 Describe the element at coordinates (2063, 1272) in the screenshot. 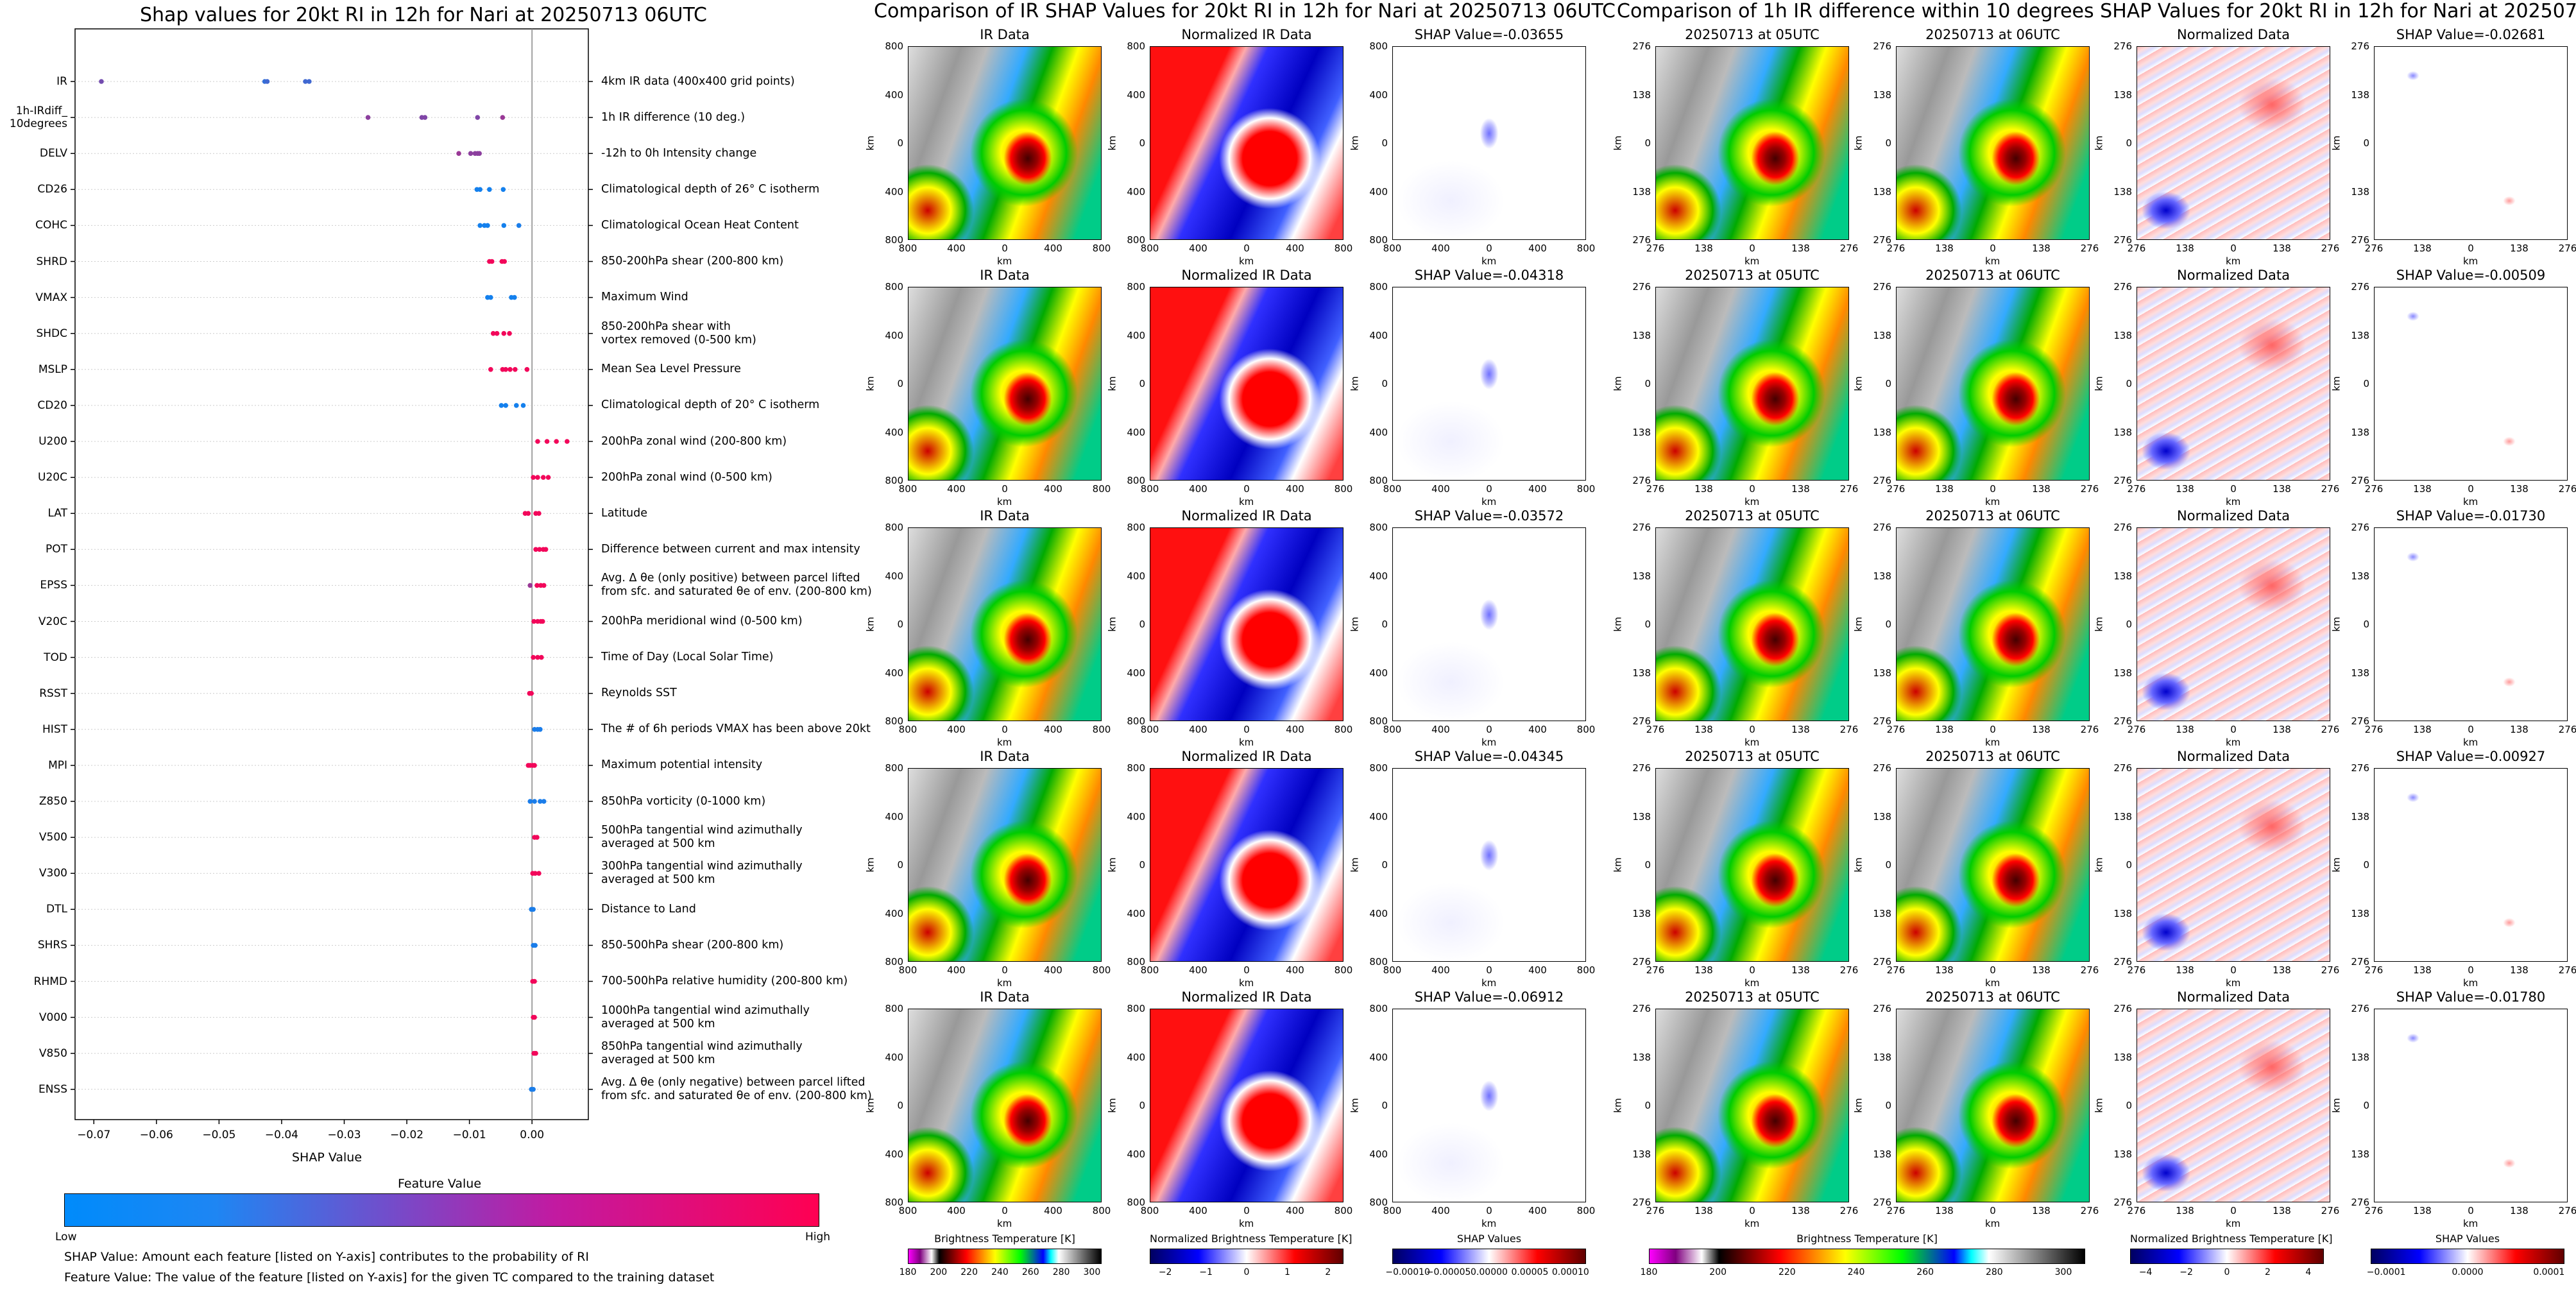

I see `colorbar-tick-label: 300` at that location.